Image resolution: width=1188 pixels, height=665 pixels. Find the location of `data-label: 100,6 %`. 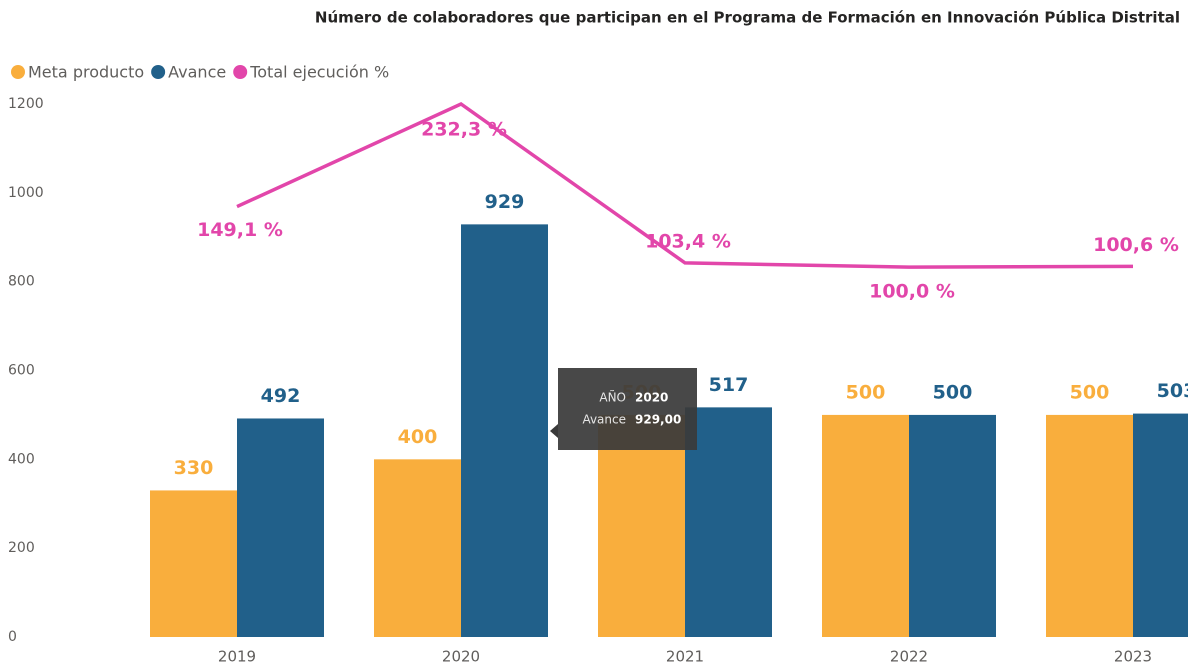

data-label: 100,6 % is located at coordinates (1136, 245).